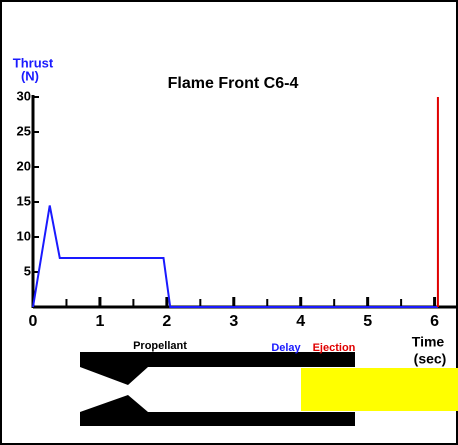 The image size is (458, 445). What do you see at coordinates (24, 200) in the screenshot?
I see `y-tick-label: 15` at bounding box center [24, 200].